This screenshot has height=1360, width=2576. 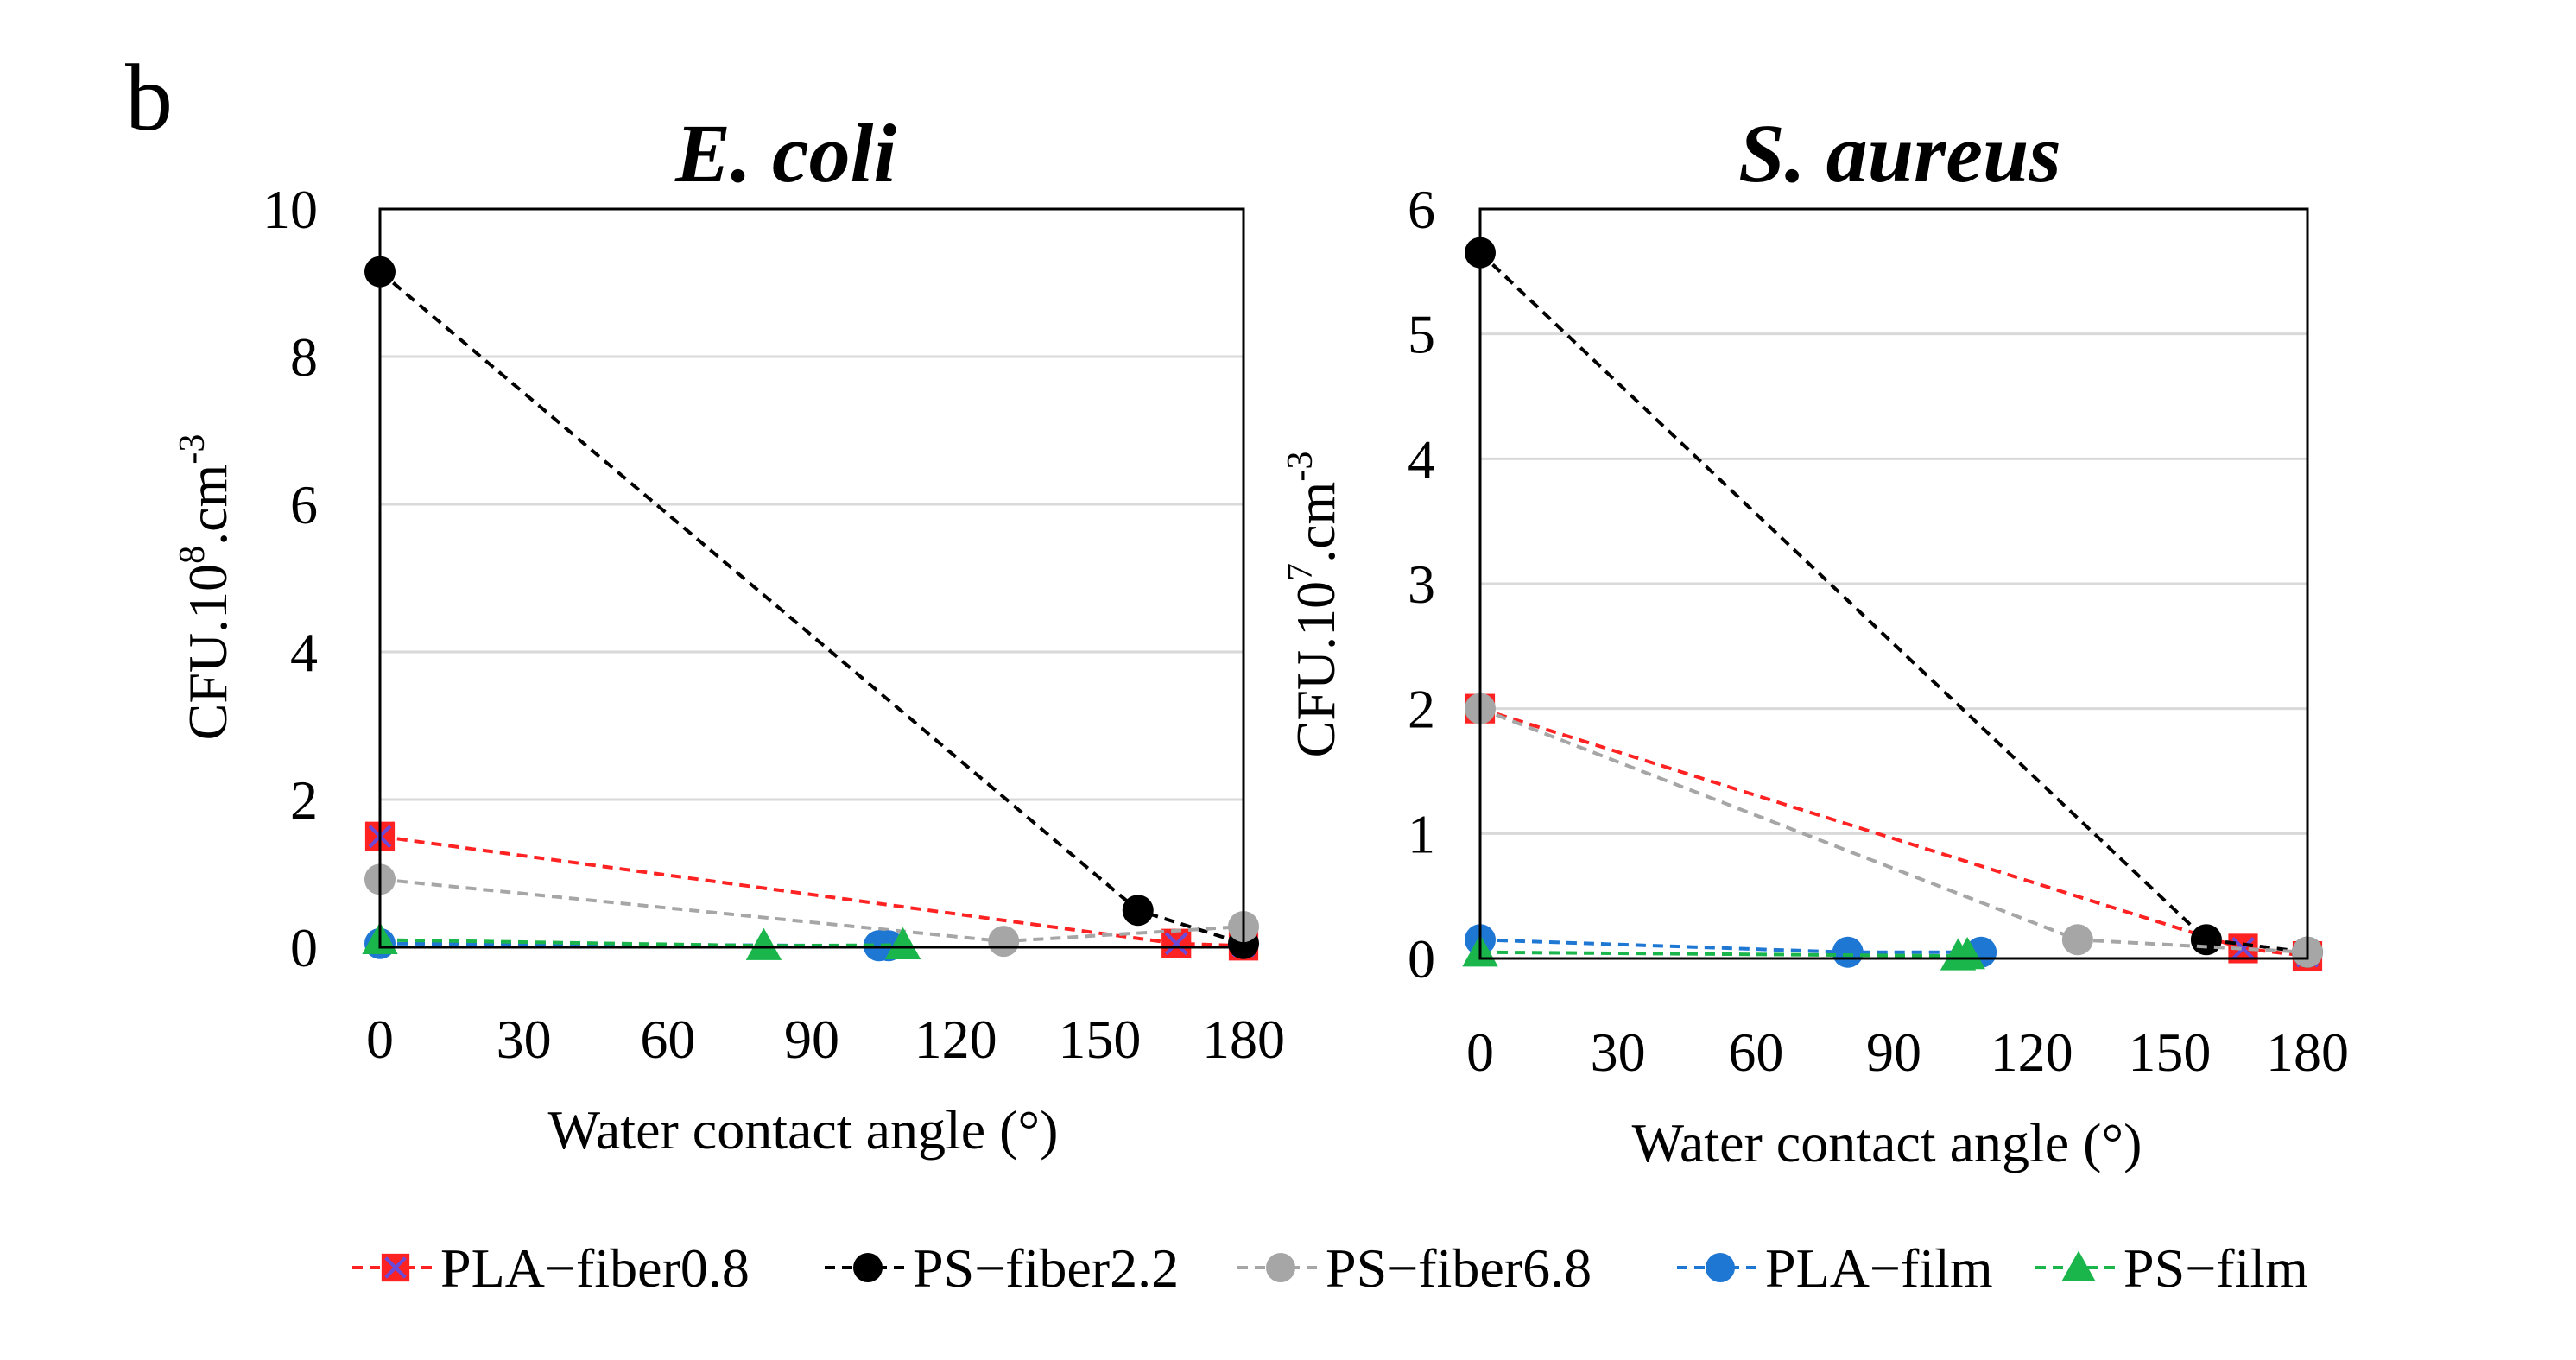 I want to click on legend-item-ps-fiber6-8: PS−fiber6.8, so click(x=1414, y=1268).